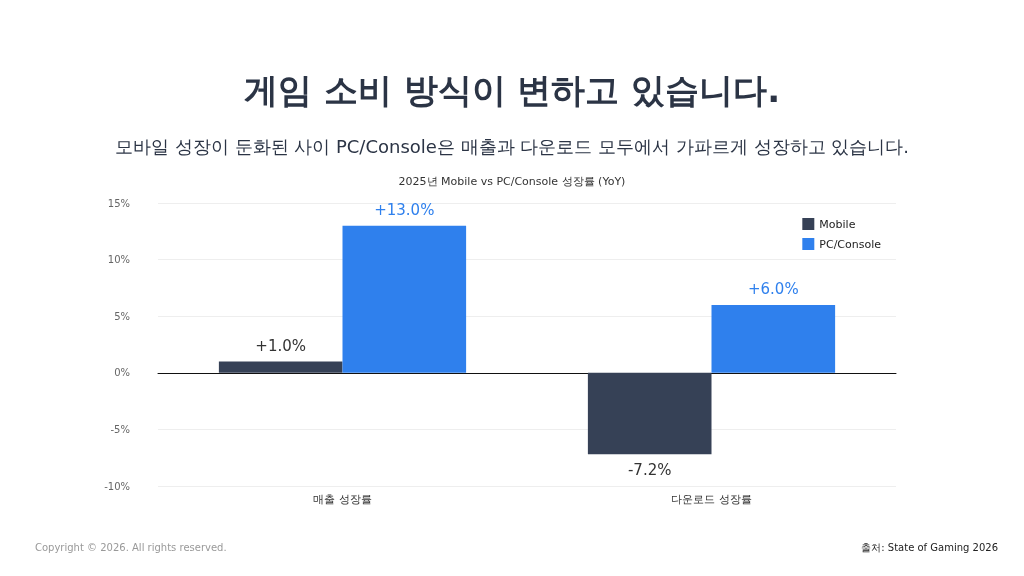  What do you see at coordinates (122, 316) in the screenshot?
I see `y-tick-label: 5%` at bounding box center [122, 316].